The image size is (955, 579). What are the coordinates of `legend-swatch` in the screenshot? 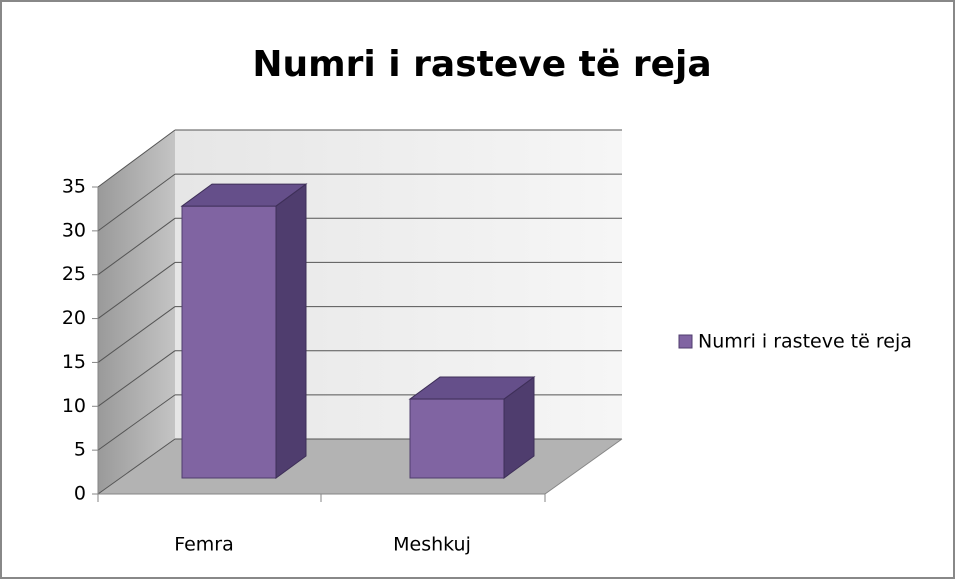 It's located at (685, 341).